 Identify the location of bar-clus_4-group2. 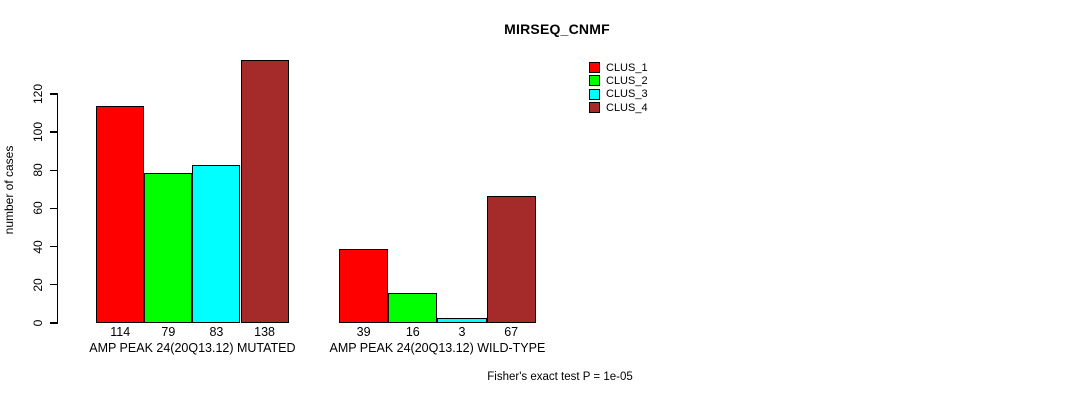
(511, 259).